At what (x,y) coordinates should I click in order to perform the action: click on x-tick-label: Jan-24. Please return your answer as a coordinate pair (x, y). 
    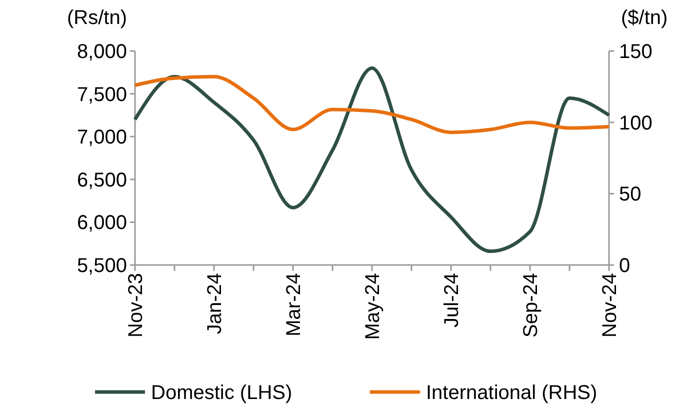
    Looking at the image, I should click on (215, 303).